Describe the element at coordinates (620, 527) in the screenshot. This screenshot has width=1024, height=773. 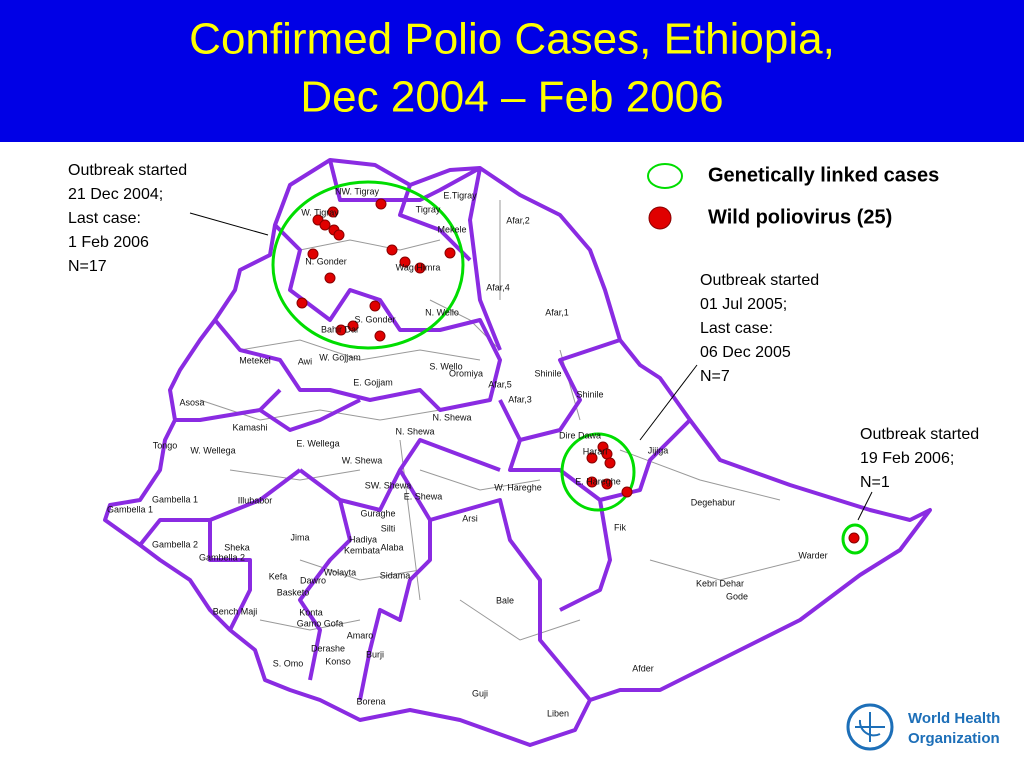
I see `zone-label: Fik` at that location.